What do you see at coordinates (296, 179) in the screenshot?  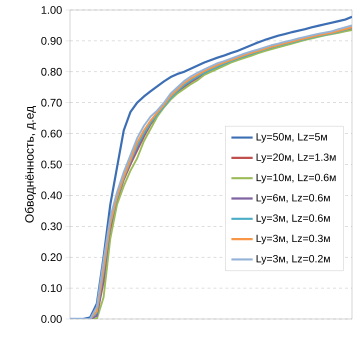 I see `legend-label: Ly=10м, Lz=0.6м` at bounding box center [296, 179].